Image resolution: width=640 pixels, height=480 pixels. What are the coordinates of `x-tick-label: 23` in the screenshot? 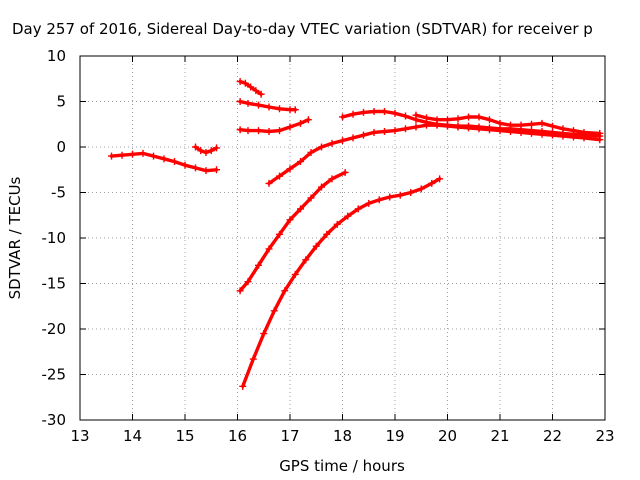 It's located at (604, 436).